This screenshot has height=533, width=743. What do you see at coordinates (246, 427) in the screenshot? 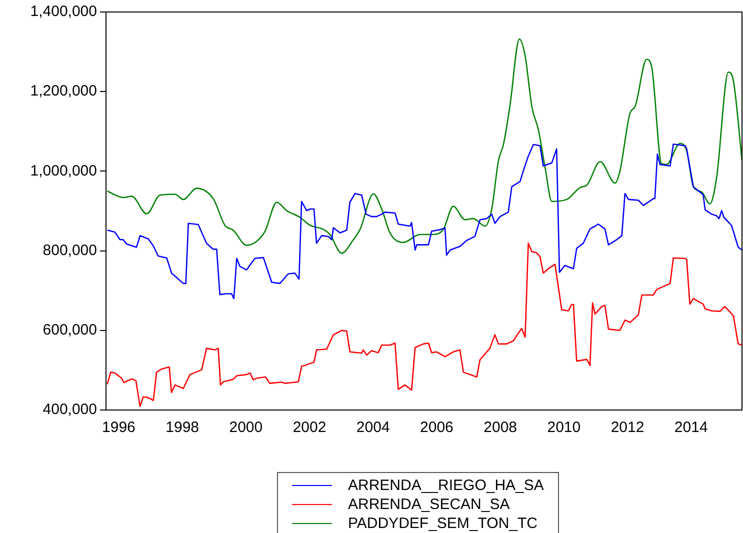
I see `x-tick-label: 2000` at bounding box center [246, 427].